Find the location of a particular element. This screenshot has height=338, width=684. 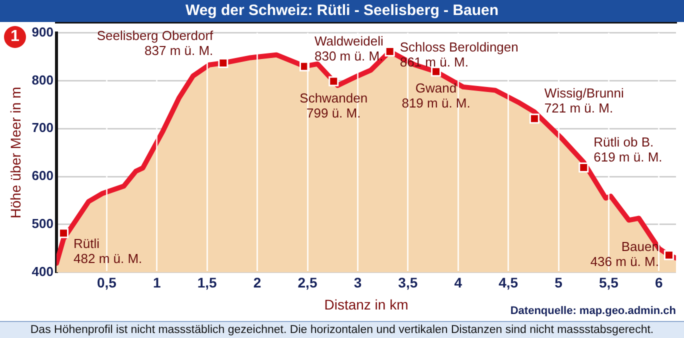

x-tick-label: 4 is located at coordinates (458, 282).